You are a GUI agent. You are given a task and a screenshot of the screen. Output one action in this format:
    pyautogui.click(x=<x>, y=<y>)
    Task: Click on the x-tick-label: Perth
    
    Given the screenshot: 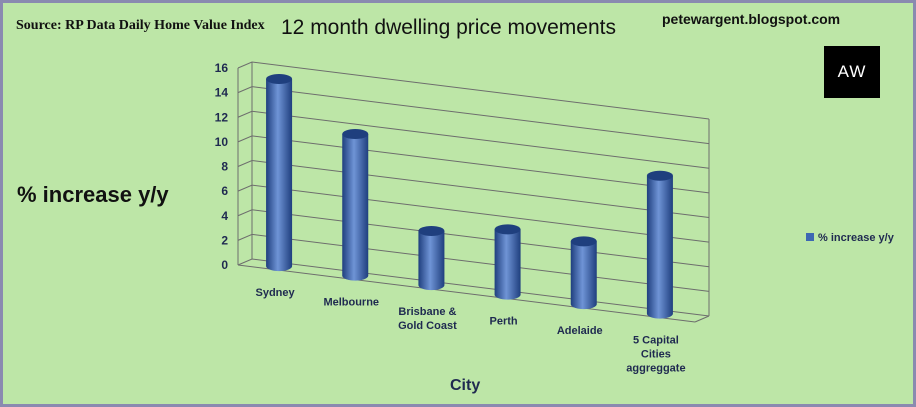 What is the action you would take?
    pyautogui.click(x=504, y=322)
    